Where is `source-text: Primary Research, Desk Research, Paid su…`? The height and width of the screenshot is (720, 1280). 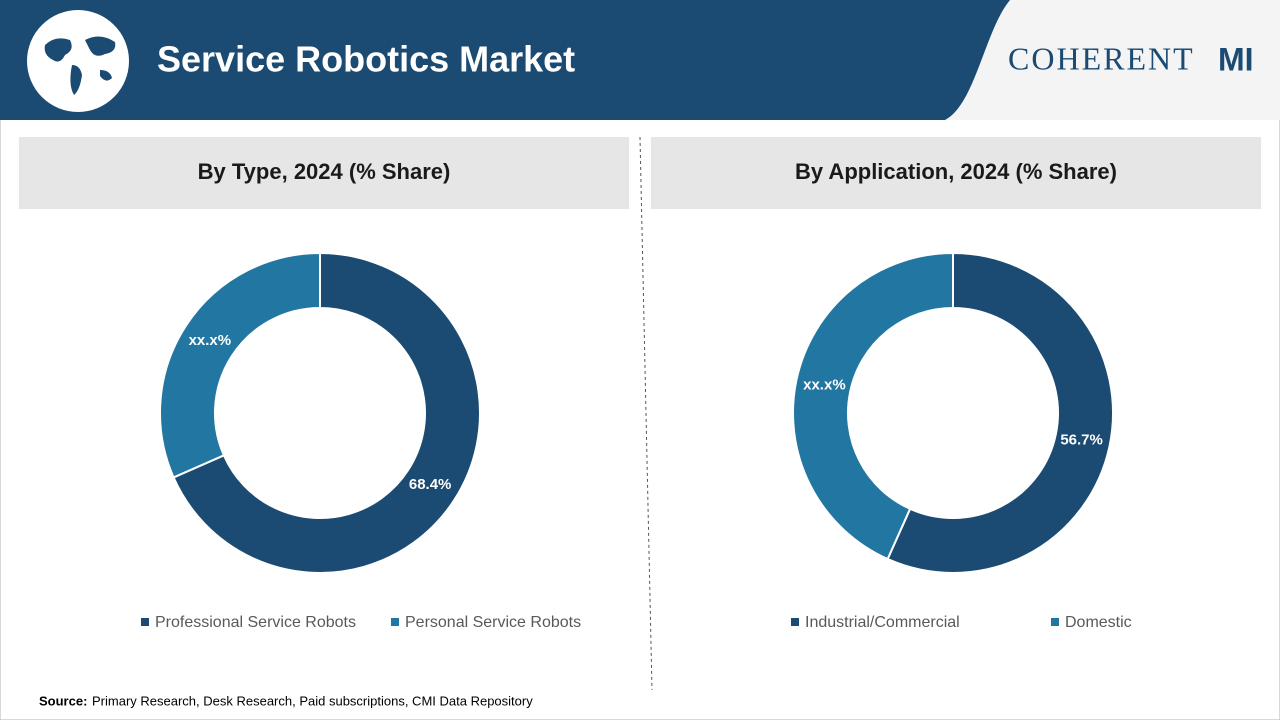
source-text: Primary Research, Desk Research, Paid su… is located at coordinates (312, 700).